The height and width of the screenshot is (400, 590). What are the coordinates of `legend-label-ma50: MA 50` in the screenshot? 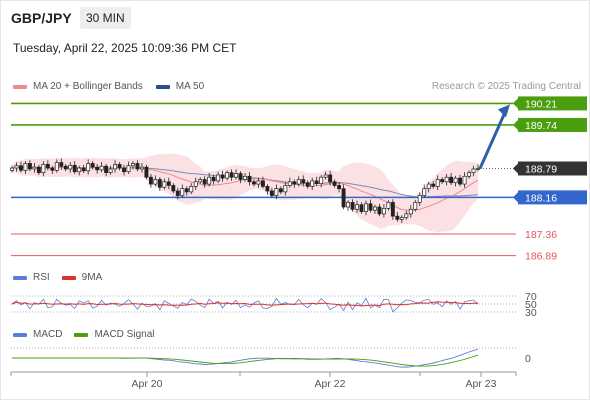 It's located at (190, 86).